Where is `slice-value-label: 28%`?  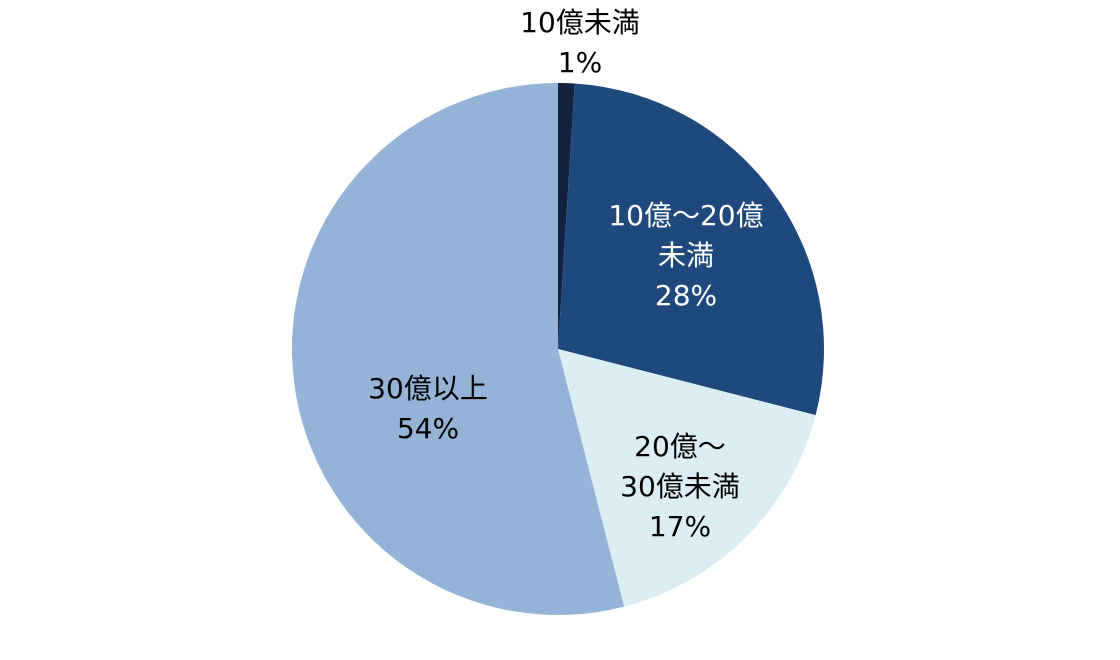 slice-value-label: 28% is located at coordinates (686, 295).